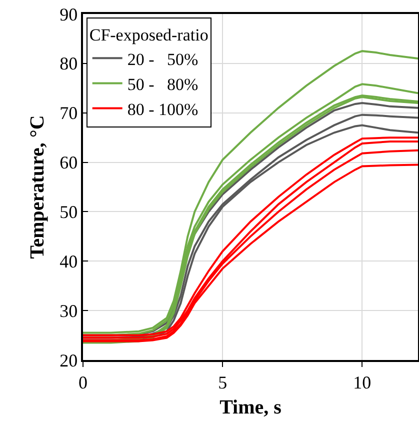  Describe the element at coordinates (223, 382) in the screenshot. I see `x-tick-label: 5` at that location.